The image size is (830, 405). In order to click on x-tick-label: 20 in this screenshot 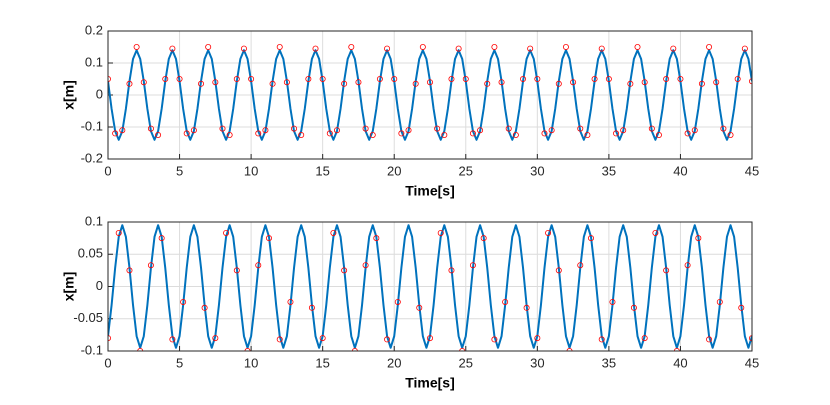, I will do `click(394, 170)`.